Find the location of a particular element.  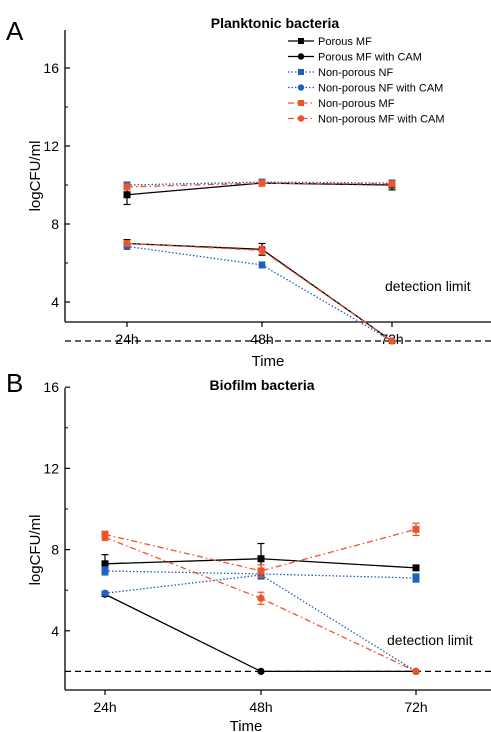

panel-a-y-axis-title: logCFU/ml is located at coordinates (35, 176).